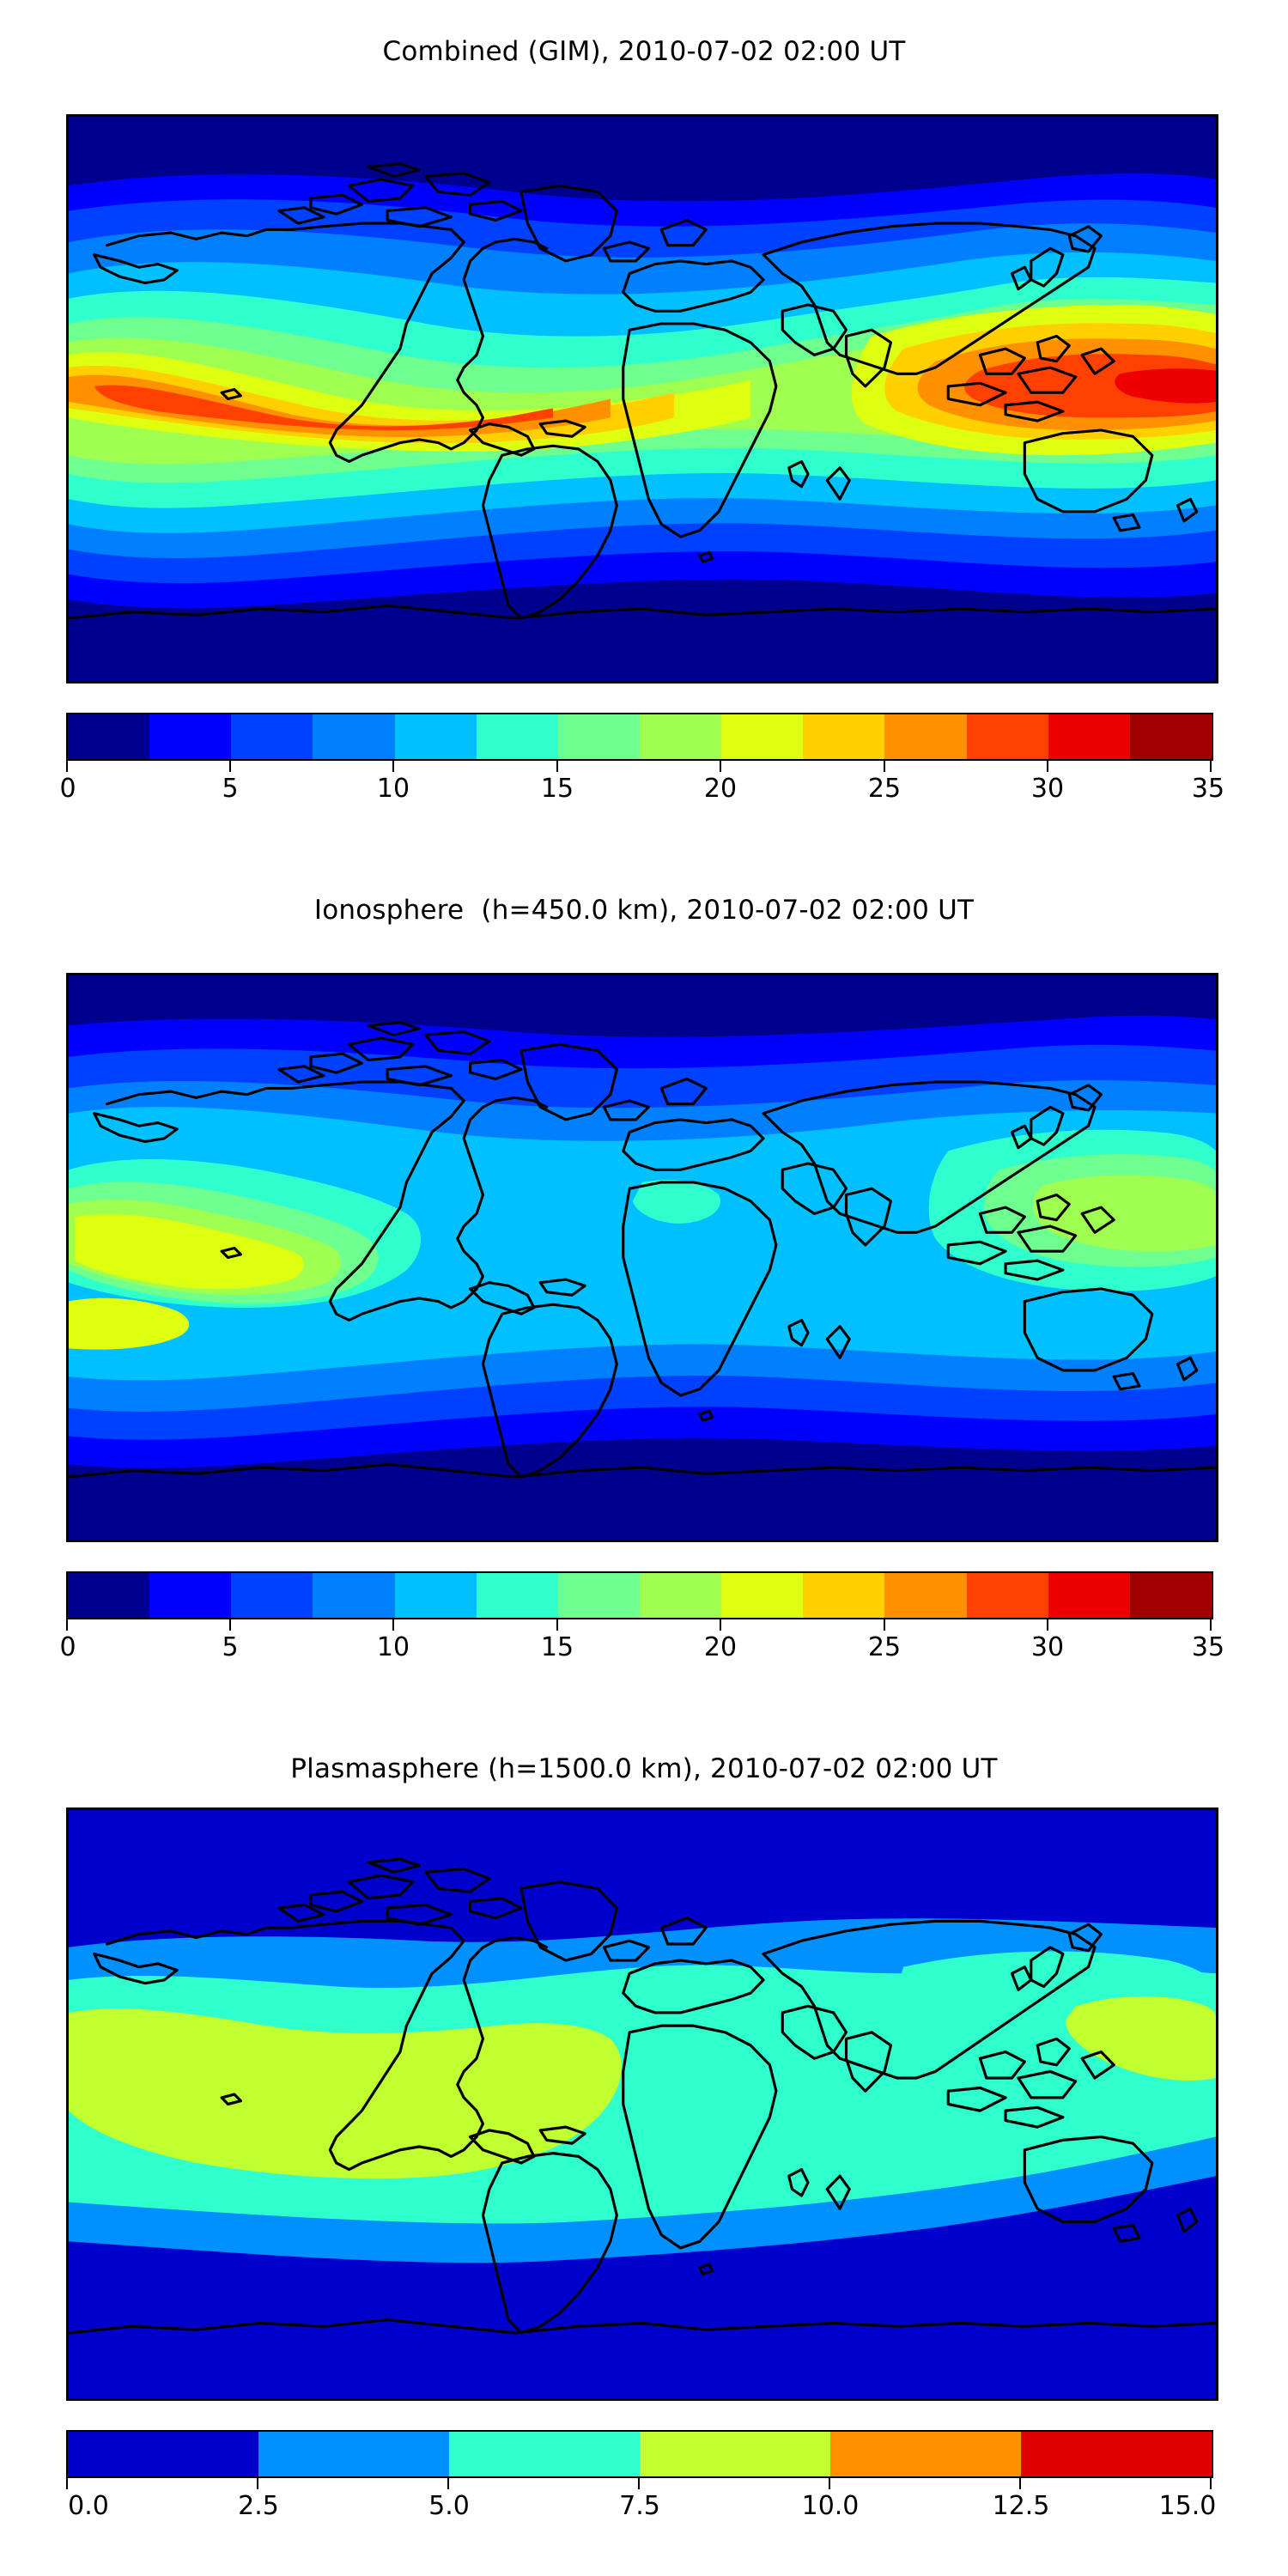  I want to click on panel-ionosphere-colorbar-gradient, so click(640, 1595).